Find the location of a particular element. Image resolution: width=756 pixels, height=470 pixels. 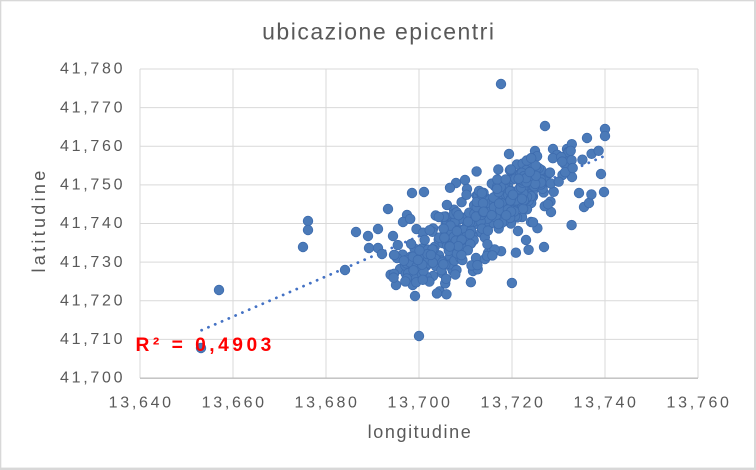

svg-text: 13,660 is located at coordinates (234, 402).